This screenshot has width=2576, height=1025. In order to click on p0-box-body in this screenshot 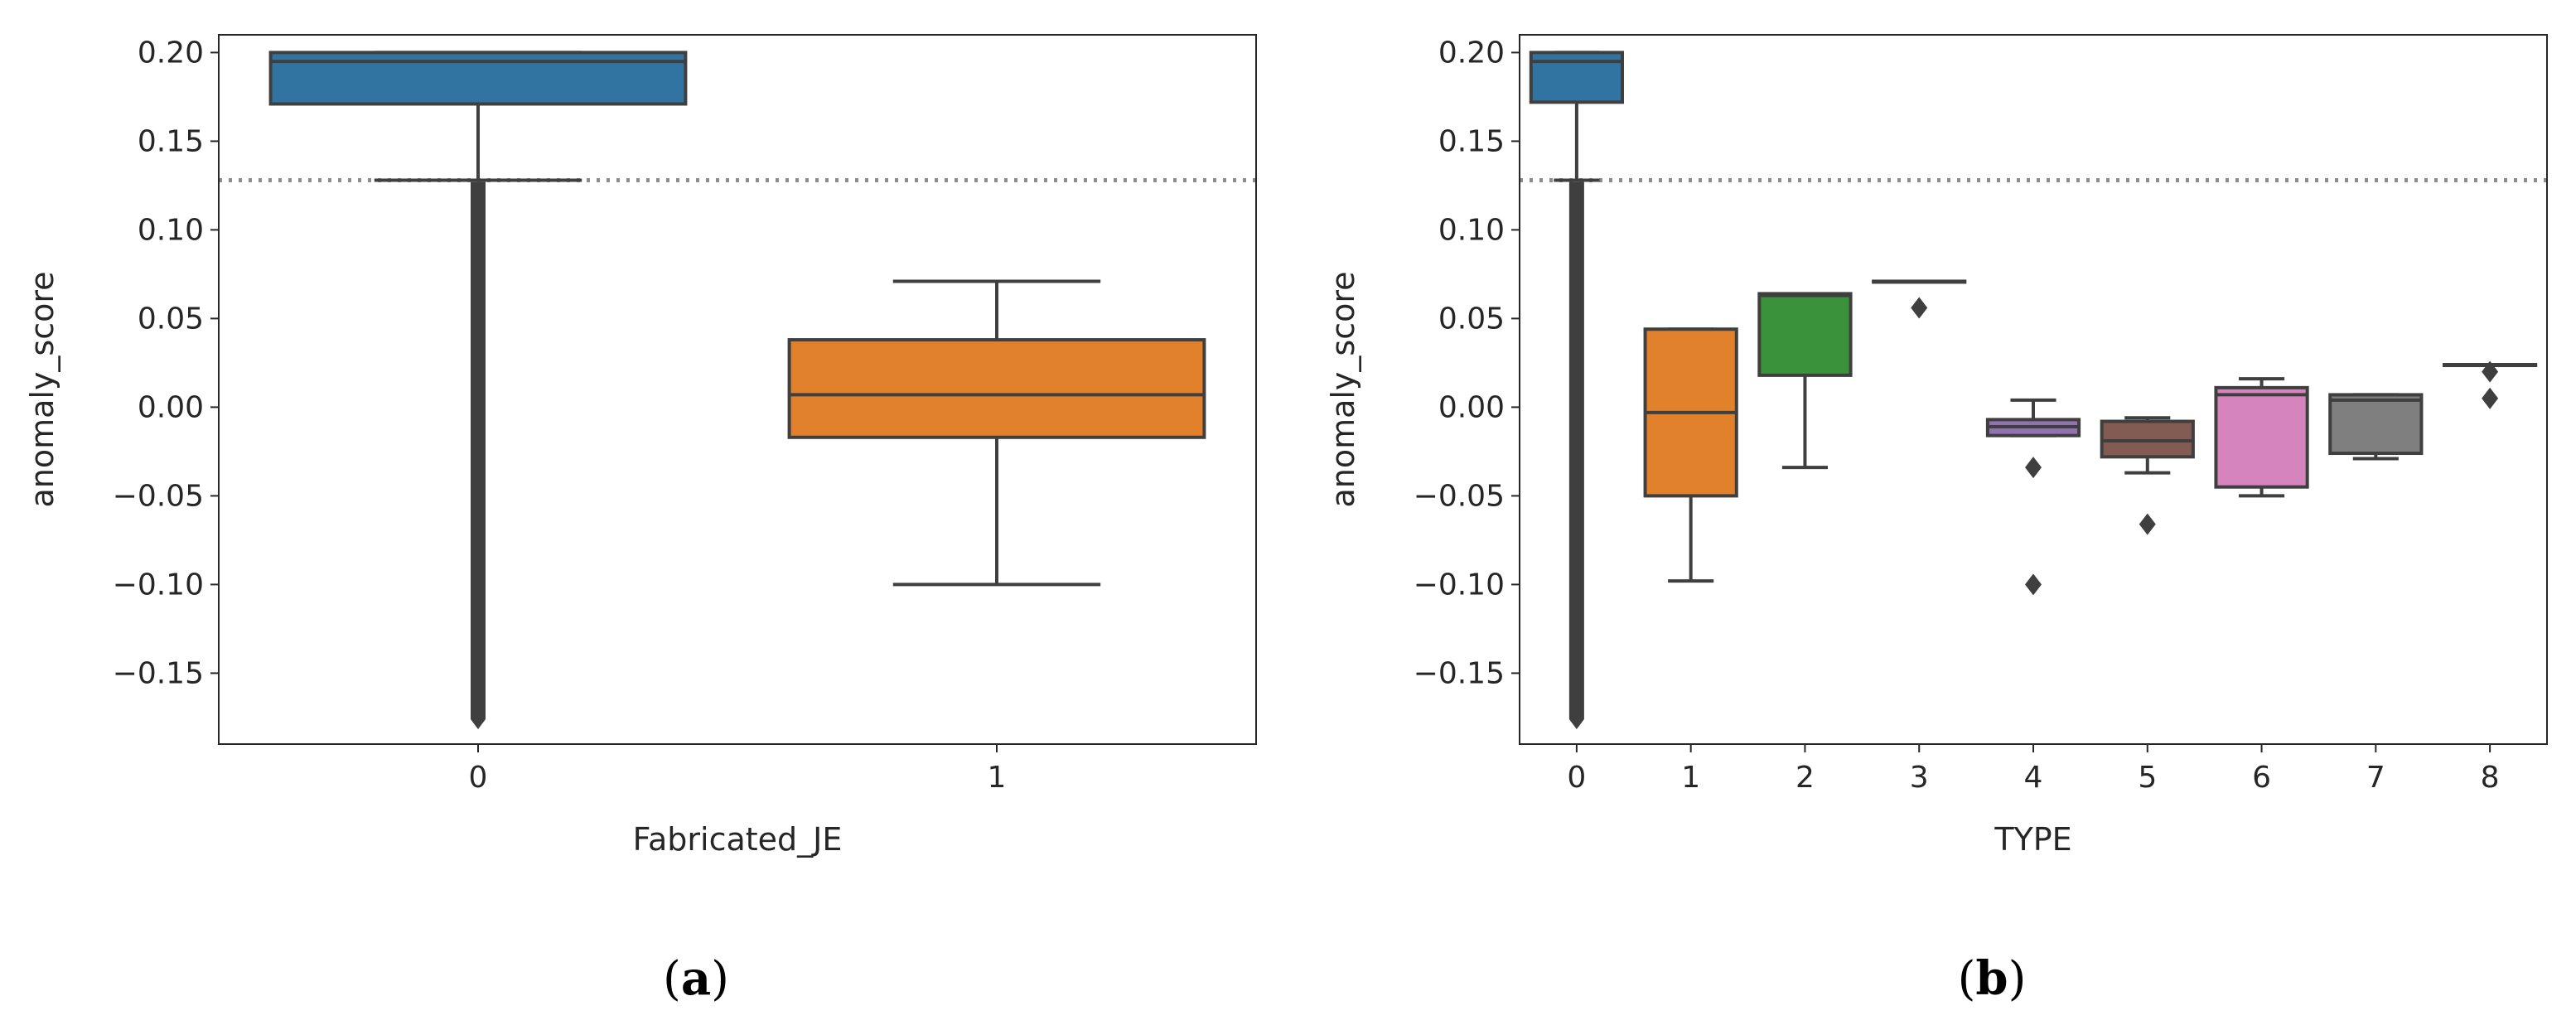, I will do `click(996, 388)`.